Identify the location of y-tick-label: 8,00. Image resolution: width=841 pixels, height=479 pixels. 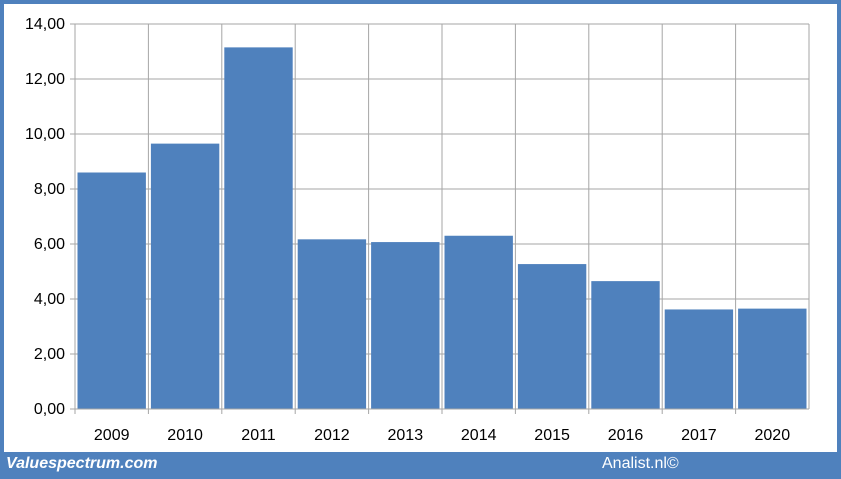
(49, 189).